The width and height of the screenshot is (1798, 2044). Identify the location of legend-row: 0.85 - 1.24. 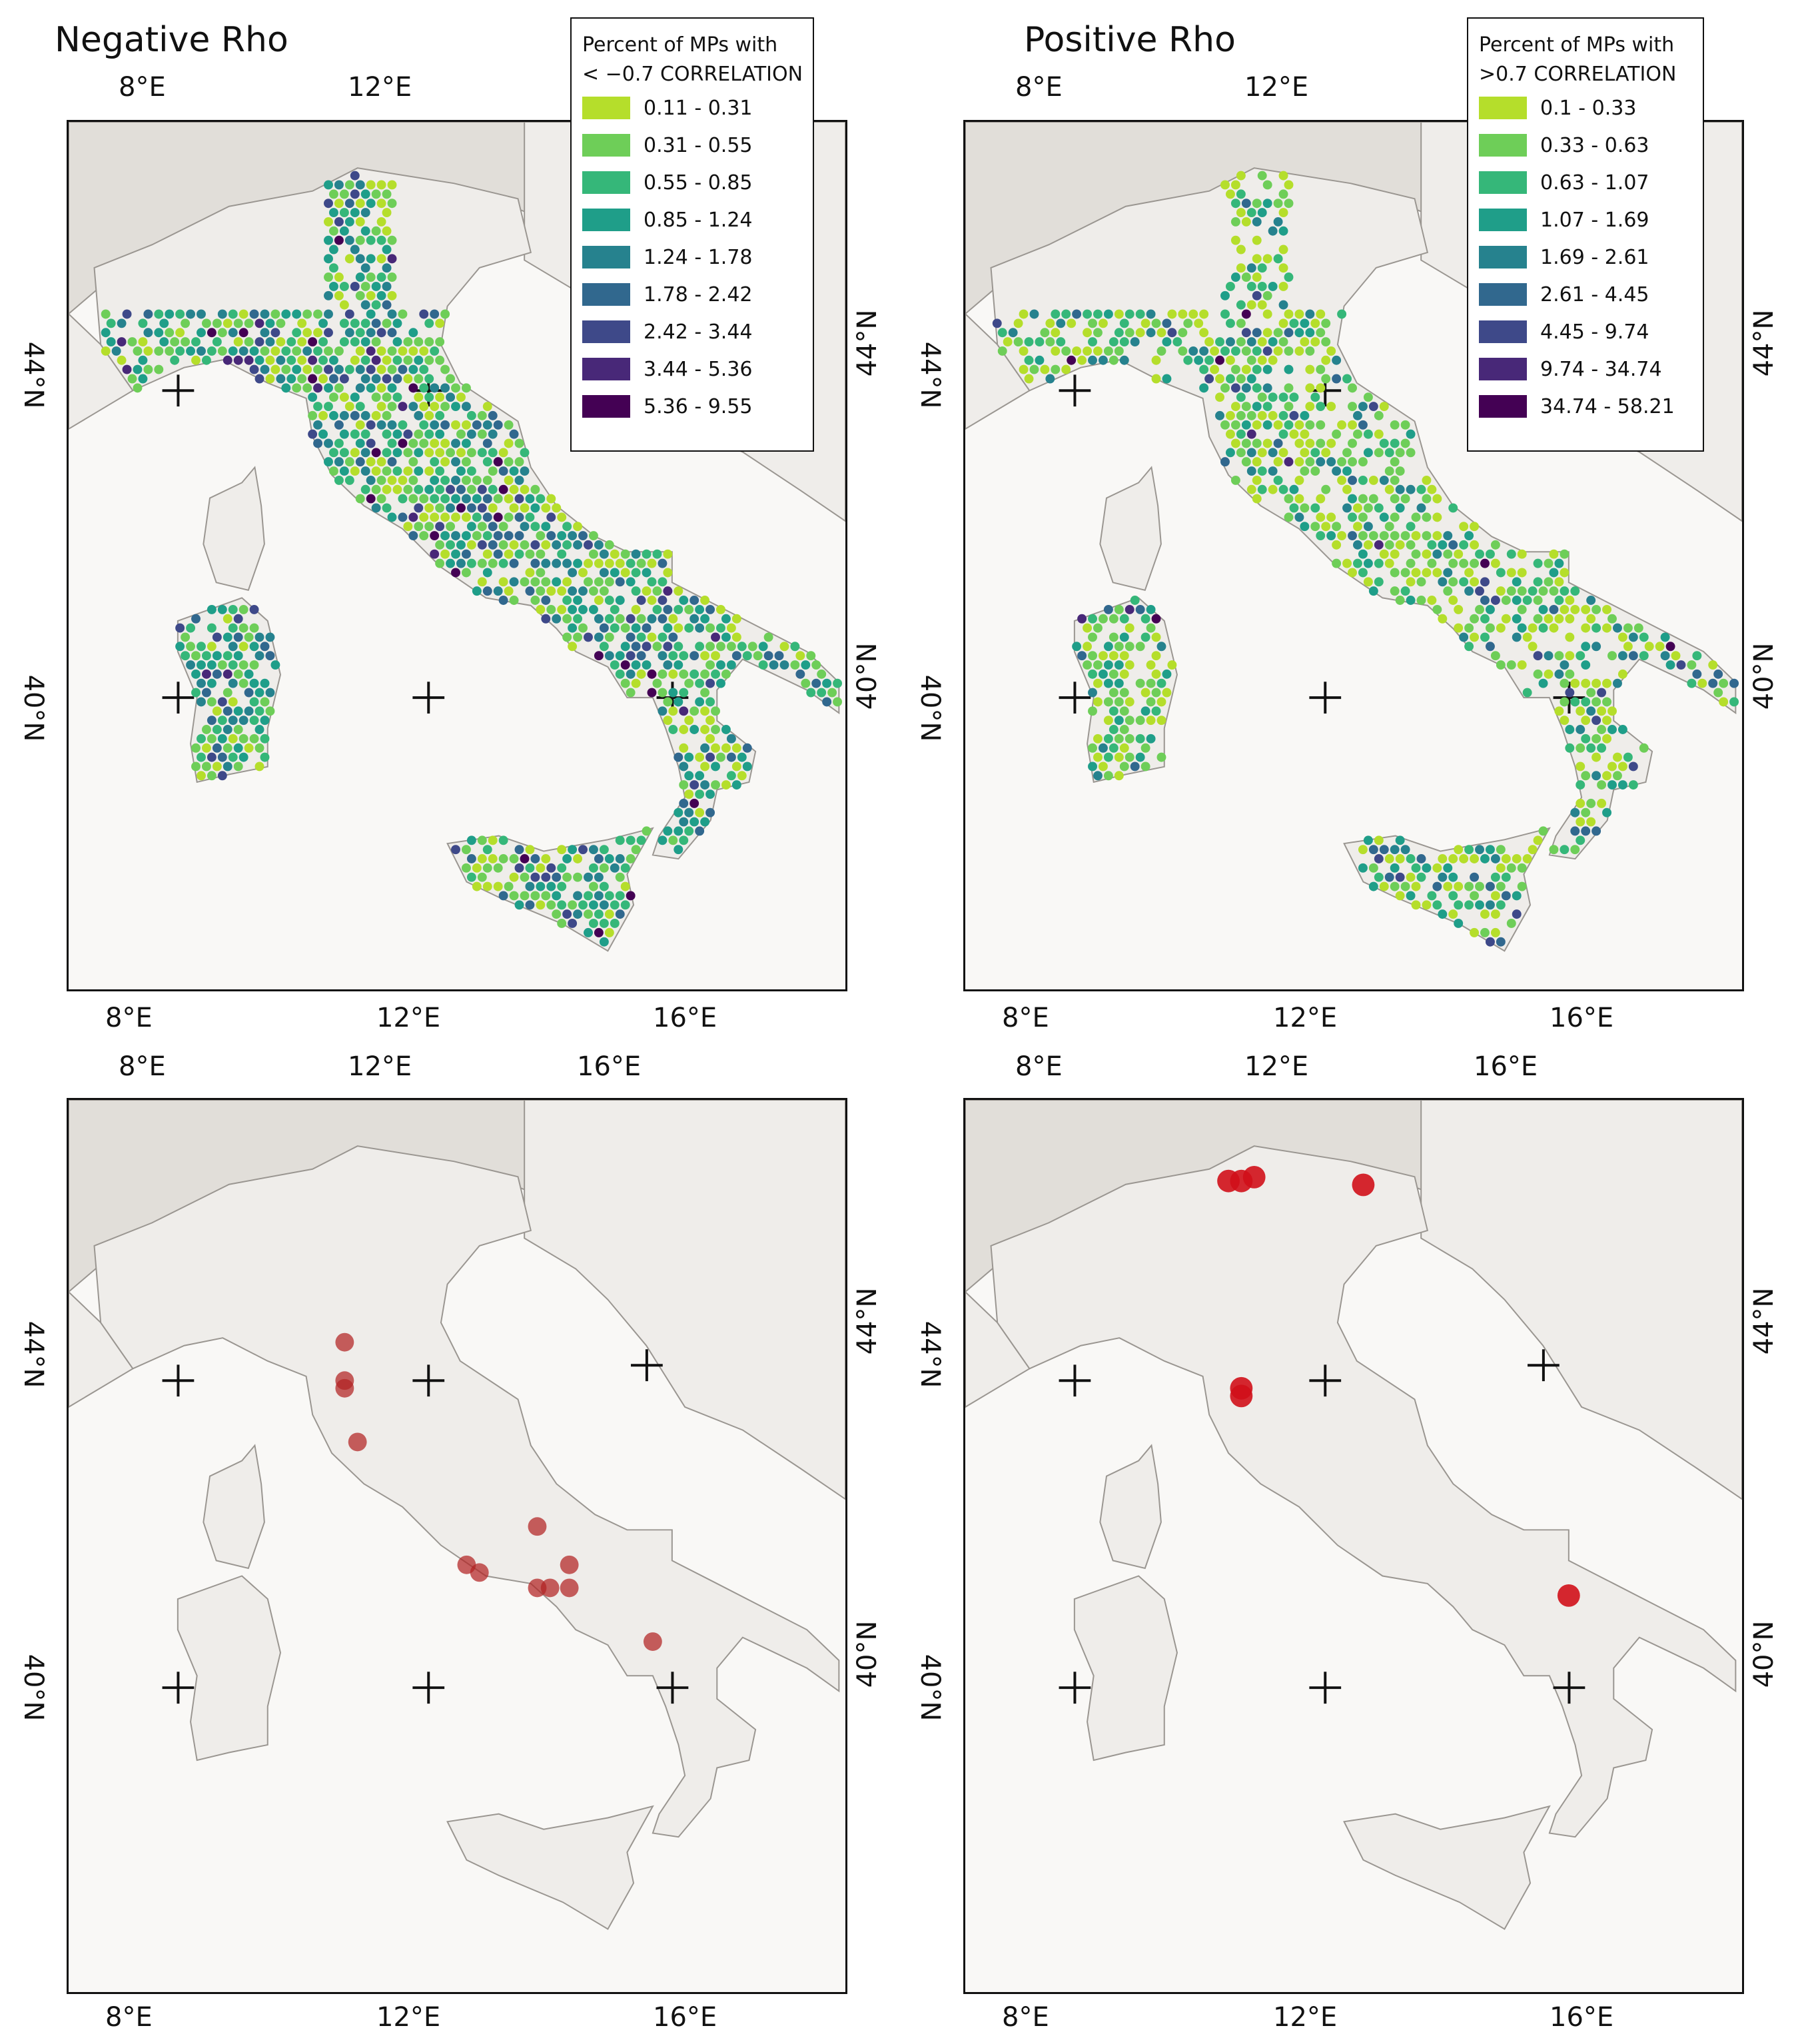
(692, 220).